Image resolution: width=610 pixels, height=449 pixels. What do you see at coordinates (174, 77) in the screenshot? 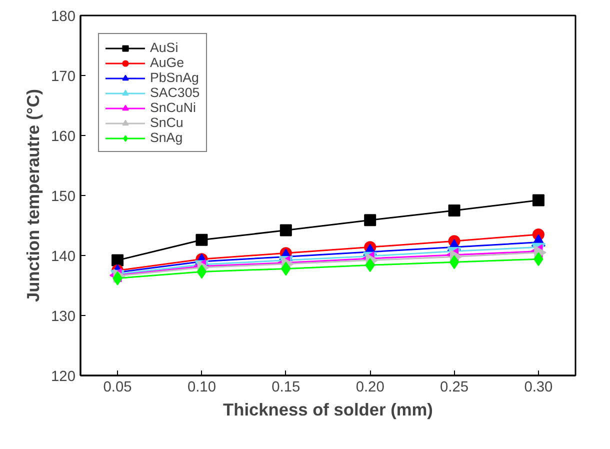
I see `legend-label: PbSnAg` at bounding box center [174, 77].